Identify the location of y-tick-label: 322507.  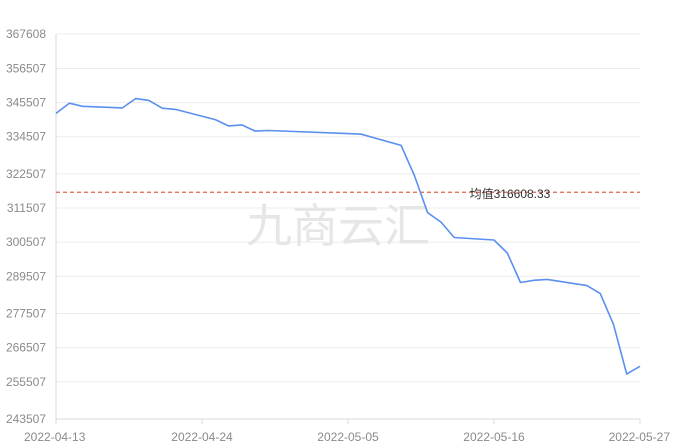
(26, 174).